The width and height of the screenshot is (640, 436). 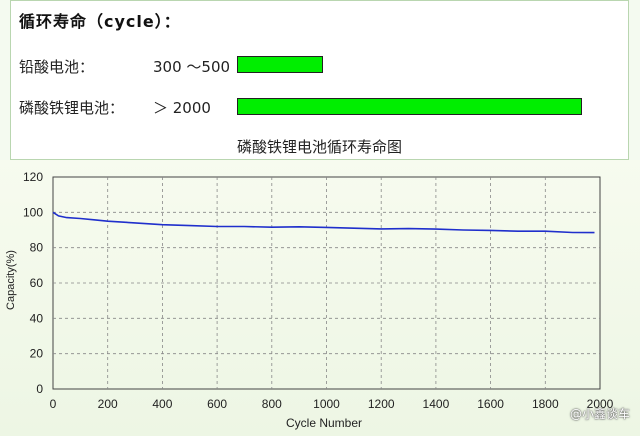 I want to click on panel-caption: 磷酸铁锂电池循环寿命图, so click(x=319, y=147).